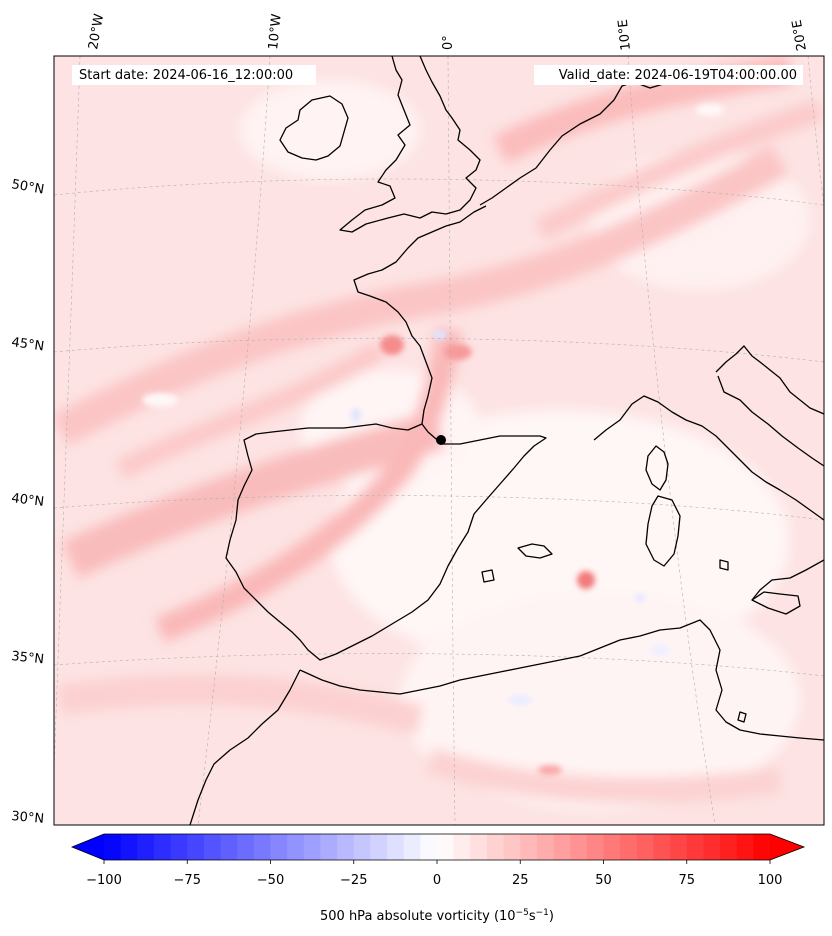 The width and height of the screenshot is (832, 936). What do you see at coordinates (678, 75) in the screenshot?
I see `valid-date-label: Valid_date: 2024-06-19T04:00:00.00` at bounding box center [678, 75].